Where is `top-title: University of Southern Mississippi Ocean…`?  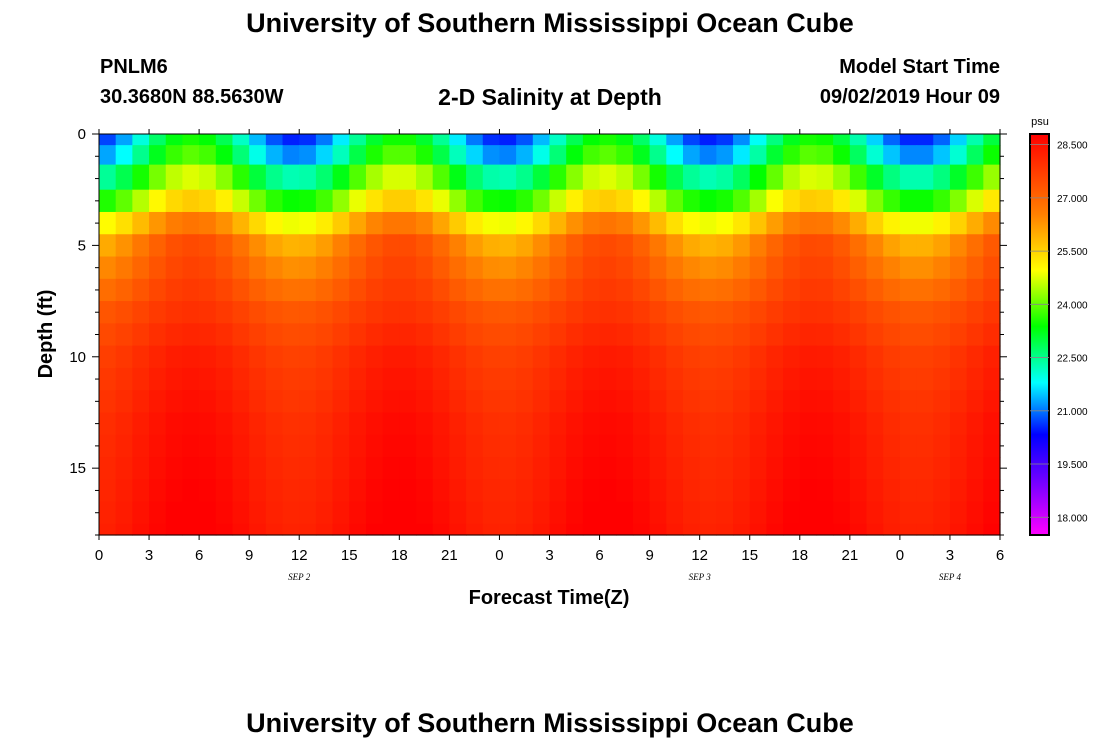 top-title: University of Southern Mississippi Ocean… is located at coordinates (550, 23).